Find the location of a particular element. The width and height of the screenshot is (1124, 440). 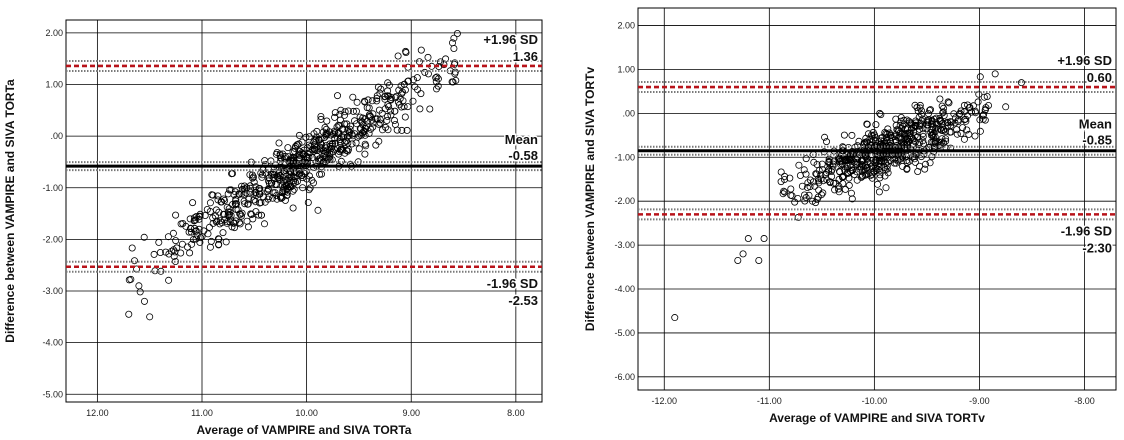

lower-loa-value: -2.53 is located at coordinates (523, 300).